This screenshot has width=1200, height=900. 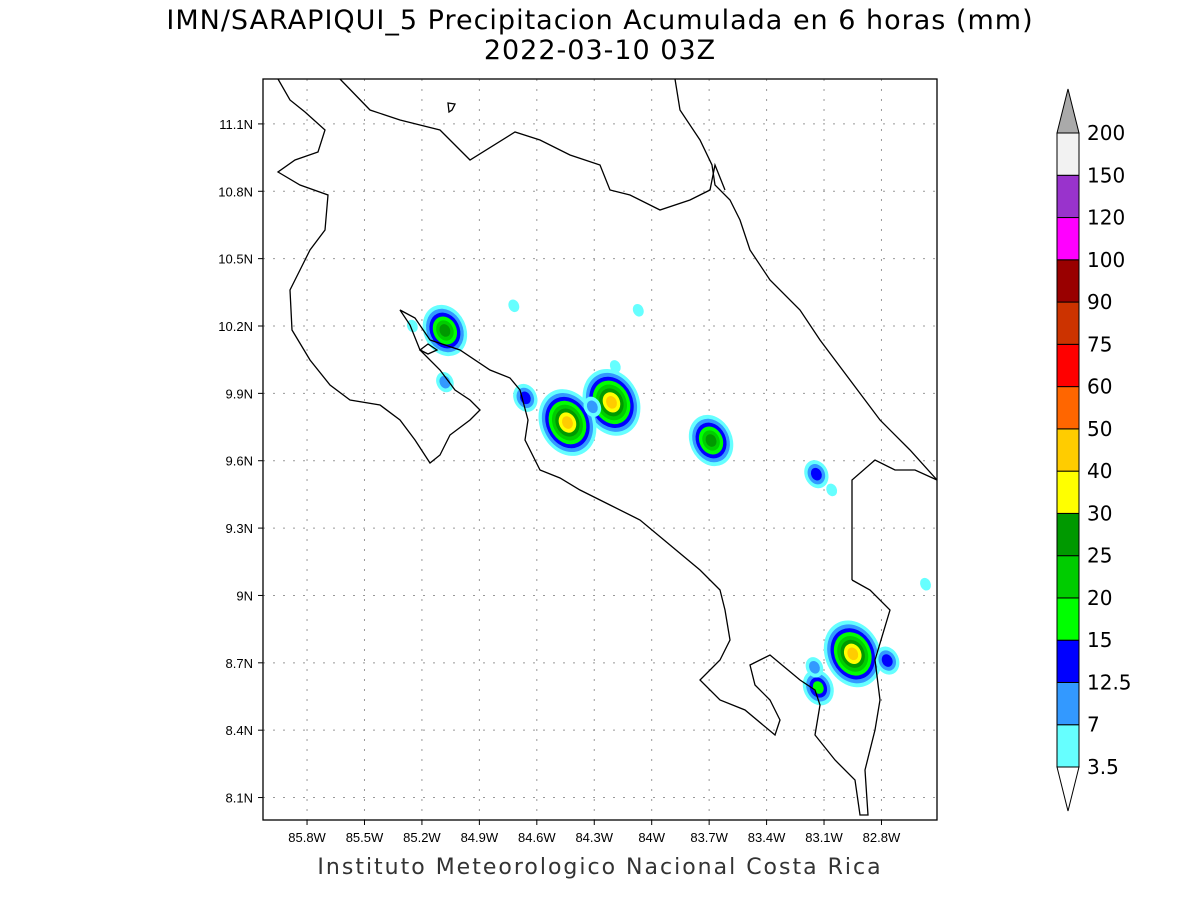 What do you see at coordinates (239, 393) in the screenshot?
I see `lat-tick-label: 9.9N` at bounding box center [239, 393].